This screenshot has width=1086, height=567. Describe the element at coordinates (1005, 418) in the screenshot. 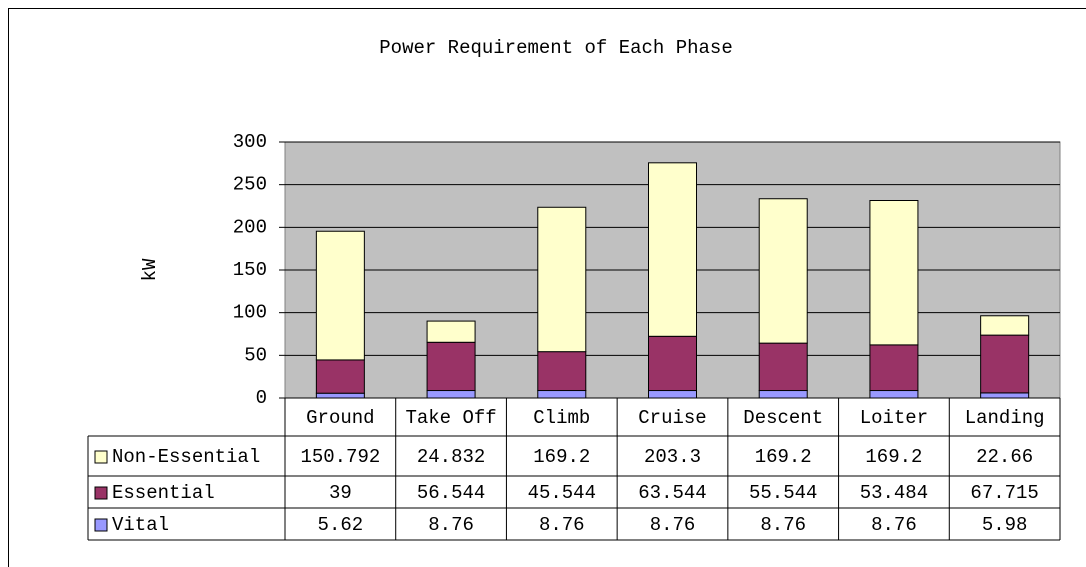

I see `x-tick-label: Landing` at that location.